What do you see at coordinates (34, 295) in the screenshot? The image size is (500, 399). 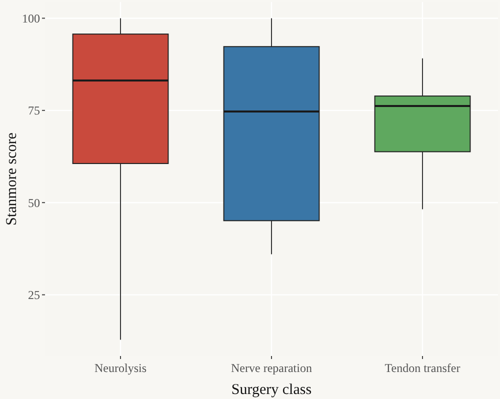 I see `y-tick-label: 25` at bounding box center [34, 295].